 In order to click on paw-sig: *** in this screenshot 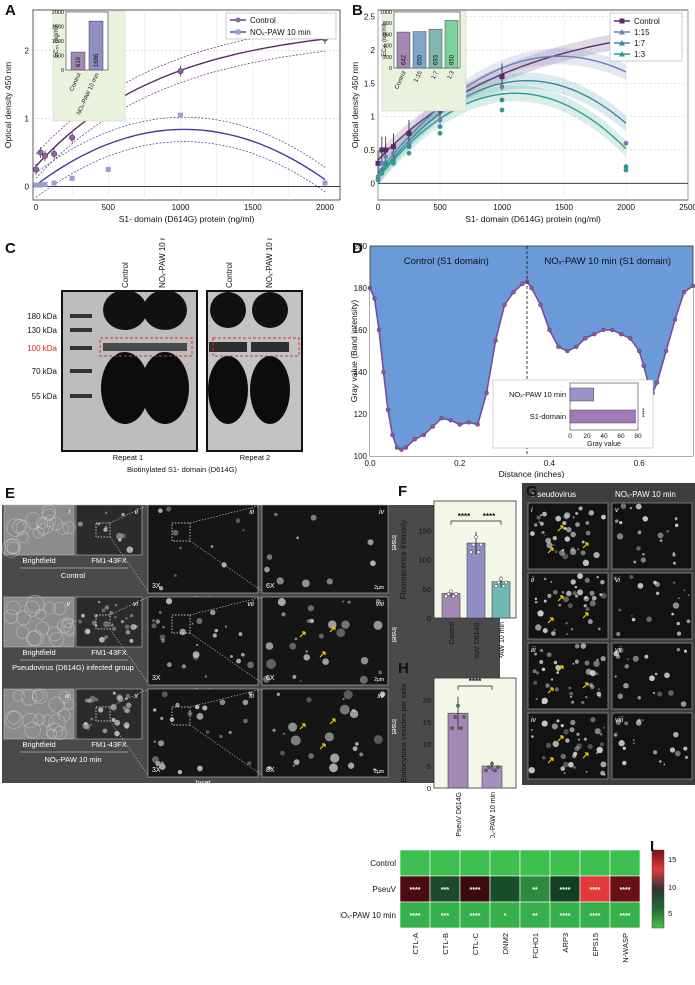, I will do `click(445, 916)`.